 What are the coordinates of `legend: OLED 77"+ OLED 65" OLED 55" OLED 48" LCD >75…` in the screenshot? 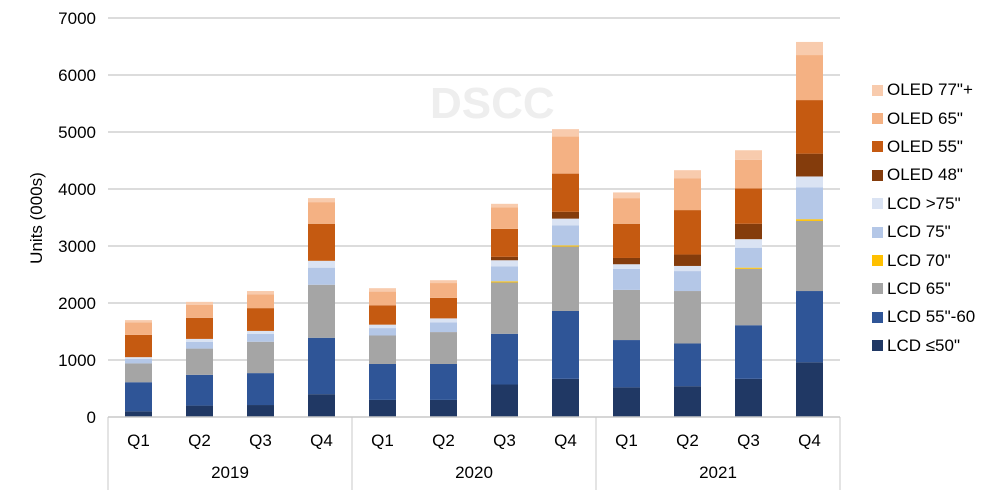 It's located at (923, 218).